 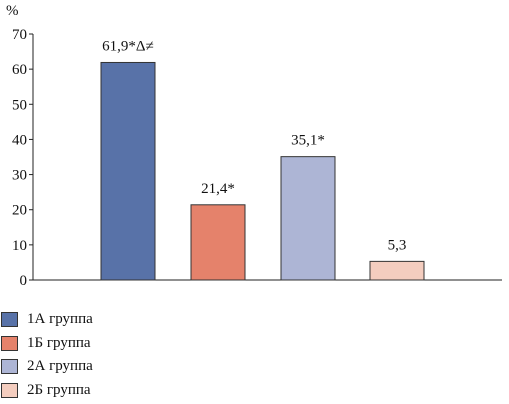 What do you see at coordinates (24, 281) in the screenshot?
I see `y-tick-label: 0` at bounding box center [24, 281].